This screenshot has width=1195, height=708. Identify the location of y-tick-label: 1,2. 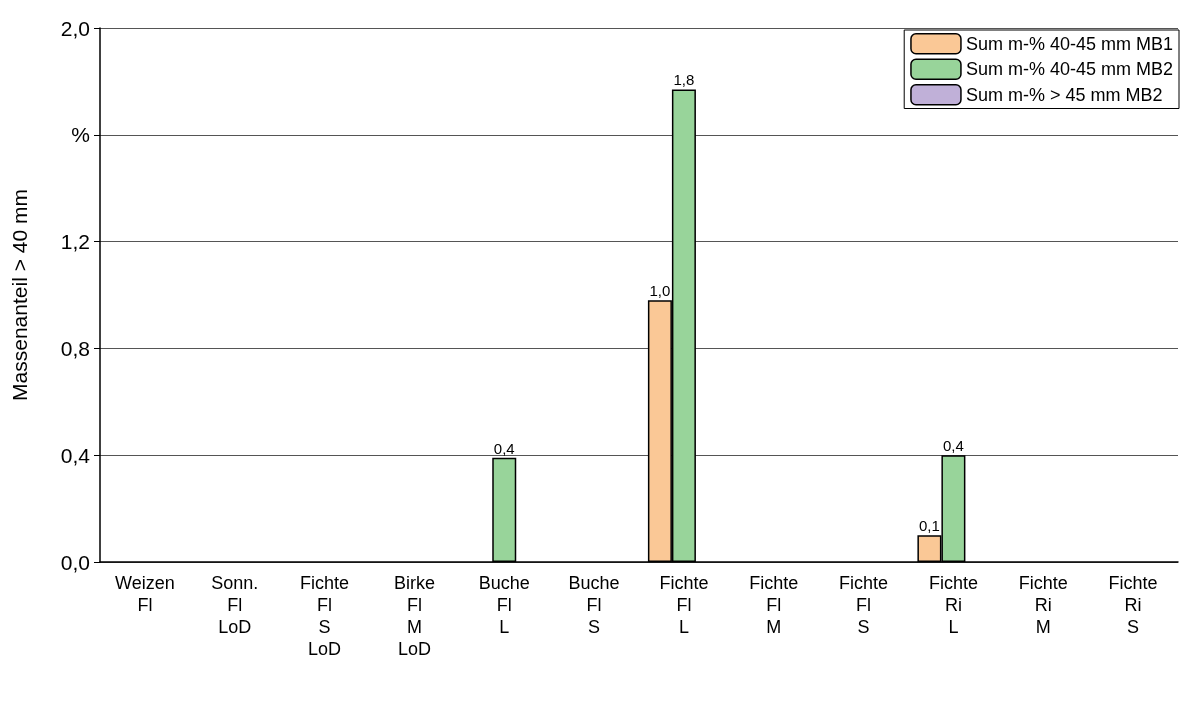
(75, 242).